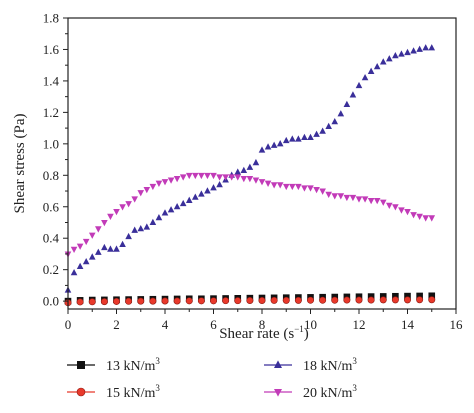 The image size is (474, 413). What do you see at coordinates (51, 18) in the screenshot?
I see `y-tick-label: 1.8` at bounding box center [51, 18].